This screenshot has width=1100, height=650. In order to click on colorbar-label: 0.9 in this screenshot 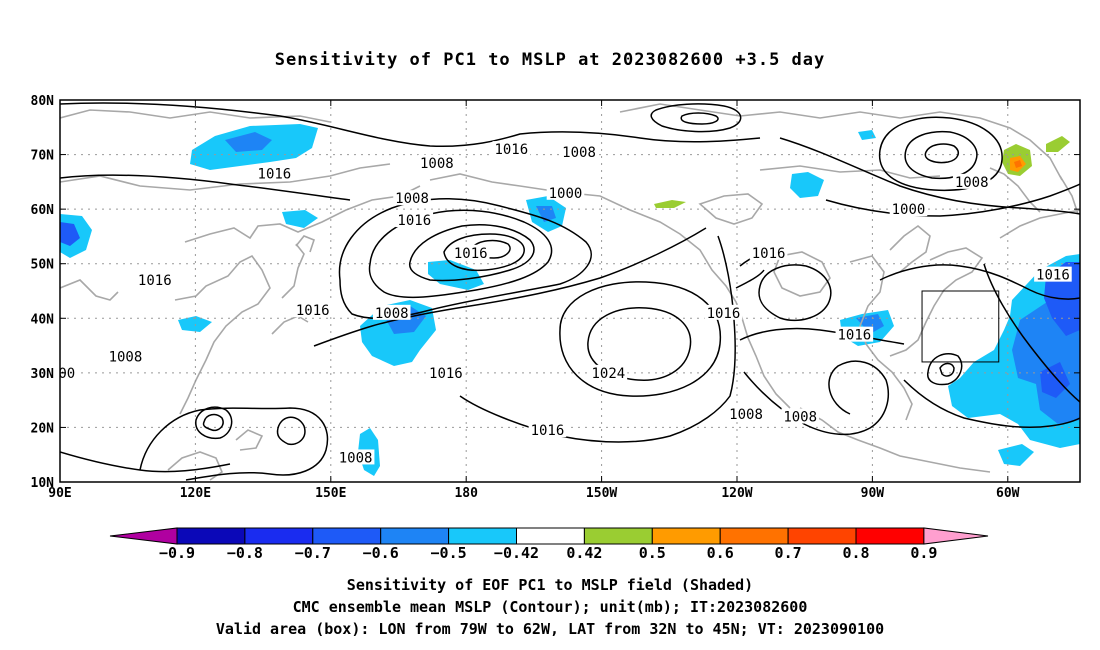, I will do `click(923, 553)`.